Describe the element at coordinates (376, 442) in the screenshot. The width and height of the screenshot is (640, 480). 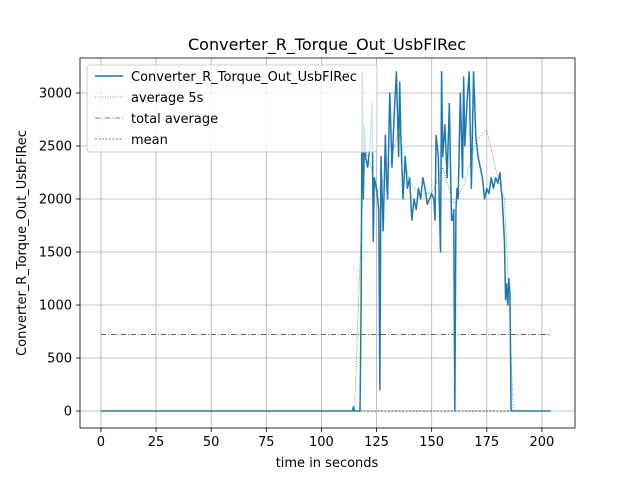
I see `x-tick-label: 125` at that location.